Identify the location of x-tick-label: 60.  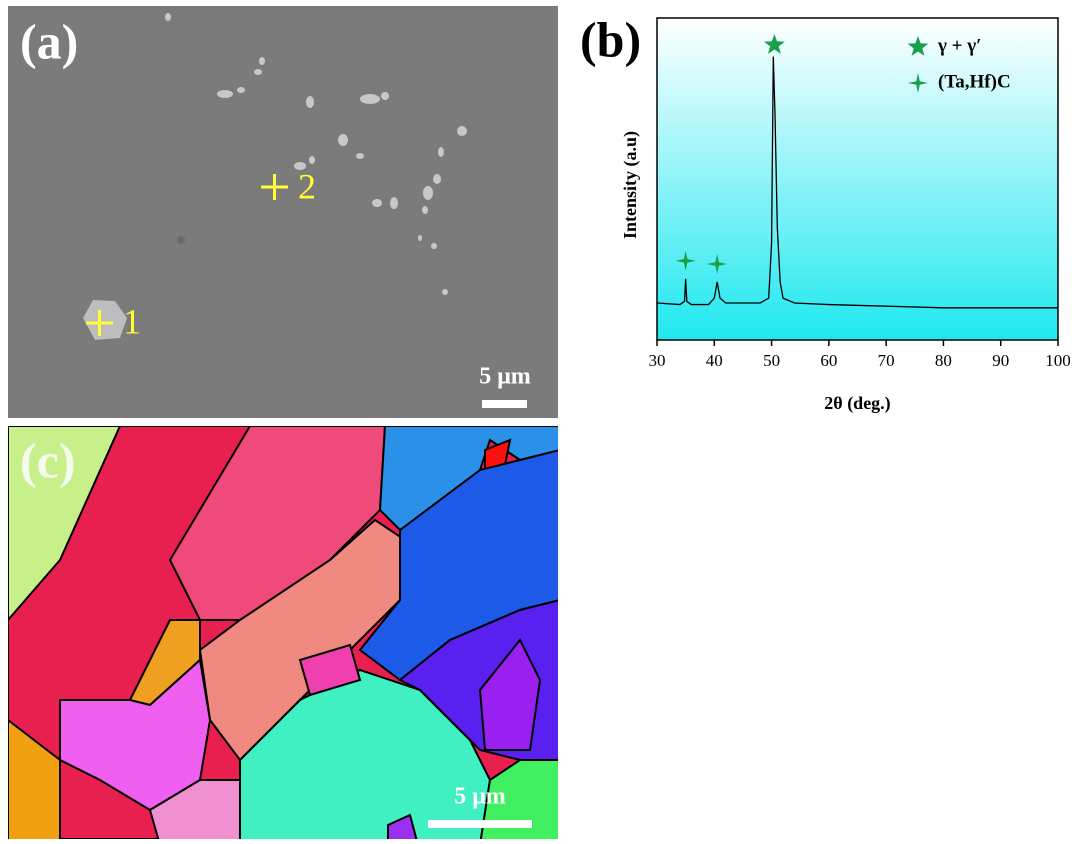
(828, 360).